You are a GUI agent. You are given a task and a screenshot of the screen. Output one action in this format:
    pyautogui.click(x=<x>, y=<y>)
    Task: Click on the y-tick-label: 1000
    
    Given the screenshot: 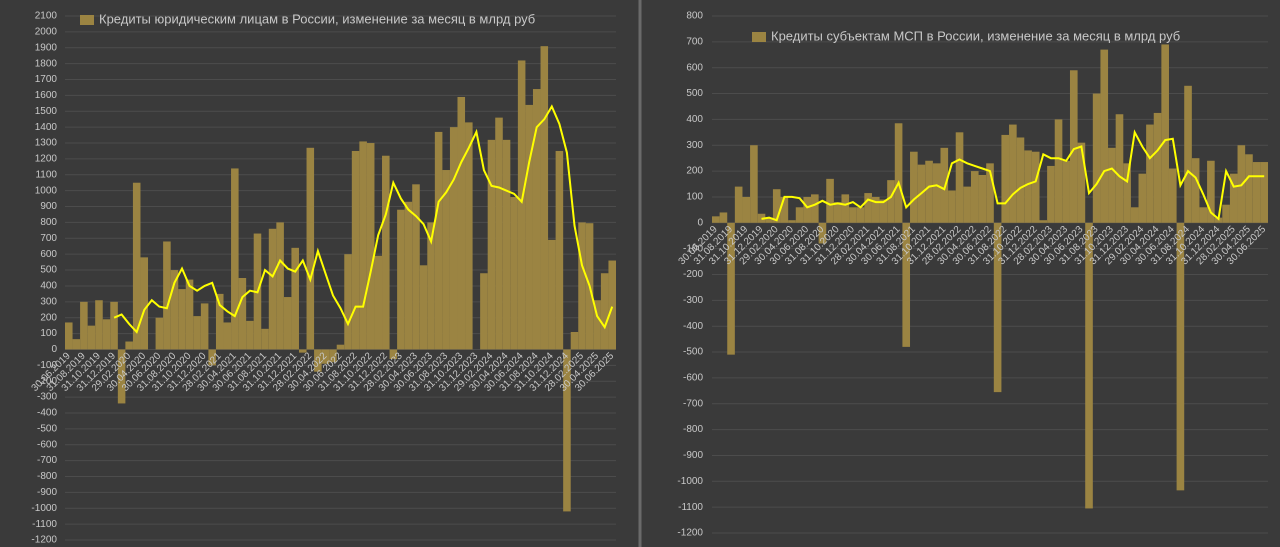 What is the action you would take?
    pyautogui.click(x=46, y=190)
    